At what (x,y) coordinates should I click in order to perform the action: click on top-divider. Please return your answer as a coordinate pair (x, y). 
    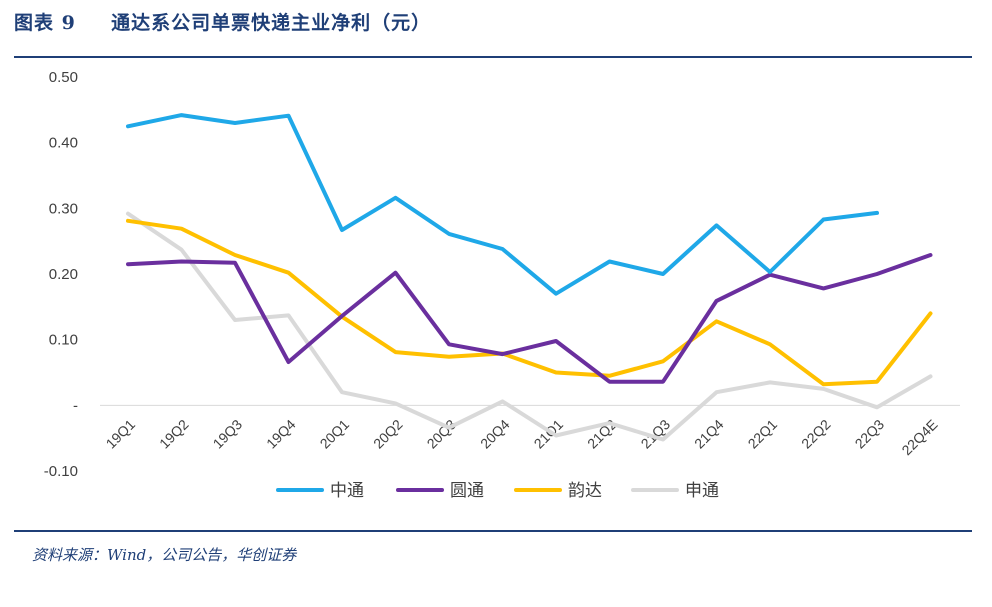
    Looking at the image, I should click on (493, 57).